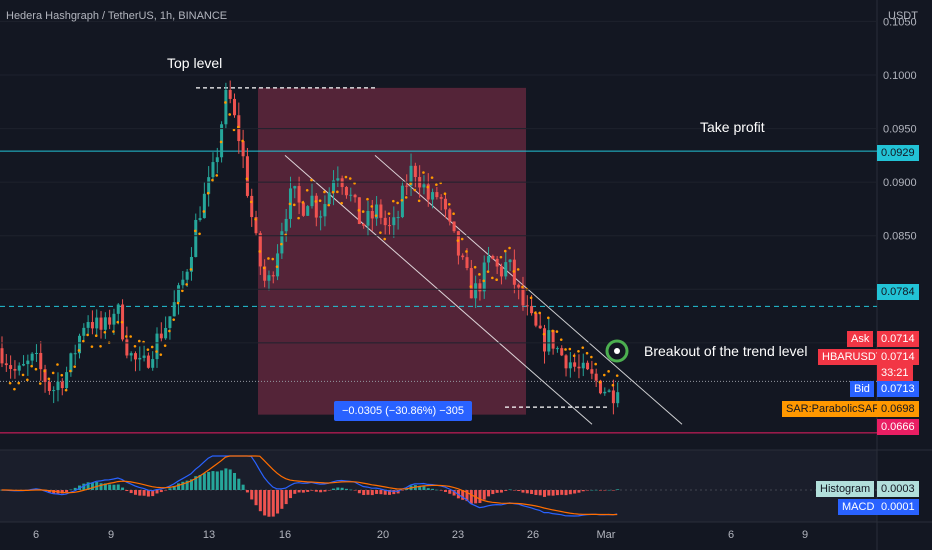  What do you see at coordinates (858, 507) in the screenshot?
I see `macd-label: MACD` at bounding box center [858, 507].